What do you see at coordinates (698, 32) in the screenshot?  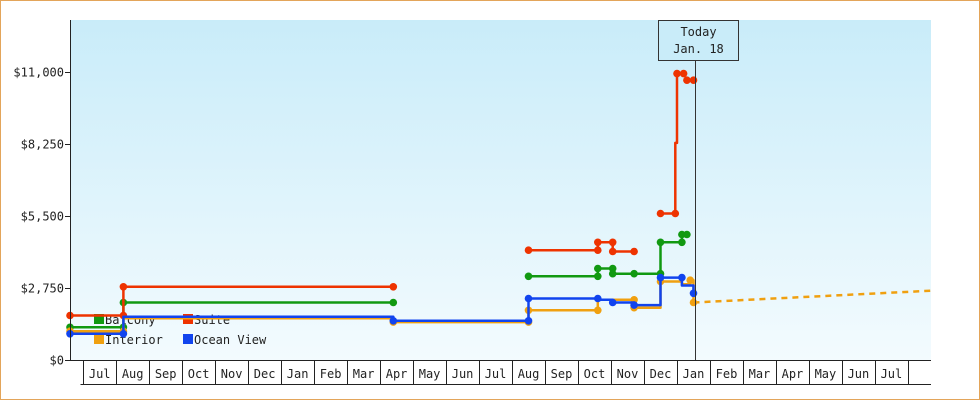 I see `today-label: Today` at bounding box center [698, 32].